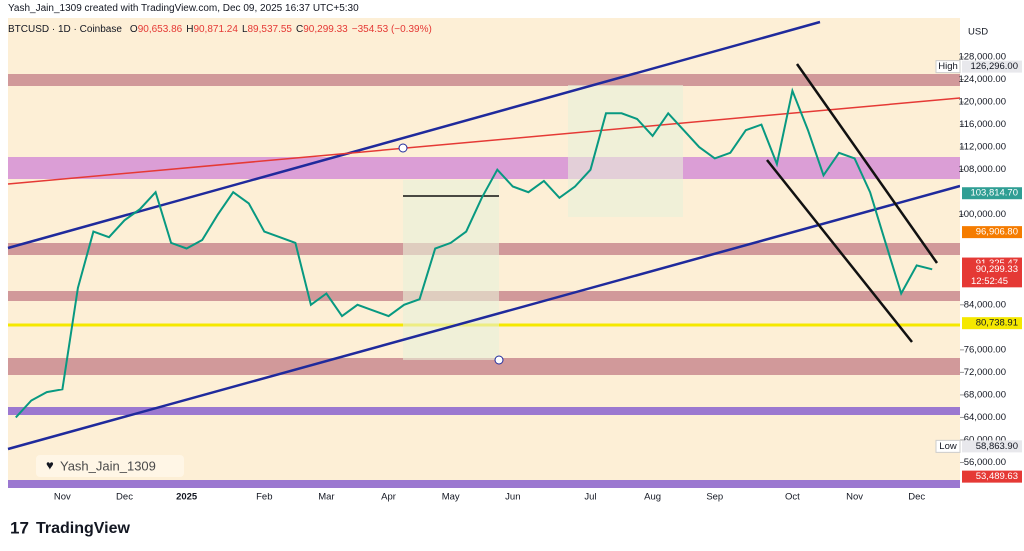  Describe the element at coordinates (997, 323) in the screenshot. I see `price-label: 80,738.91` at that location.